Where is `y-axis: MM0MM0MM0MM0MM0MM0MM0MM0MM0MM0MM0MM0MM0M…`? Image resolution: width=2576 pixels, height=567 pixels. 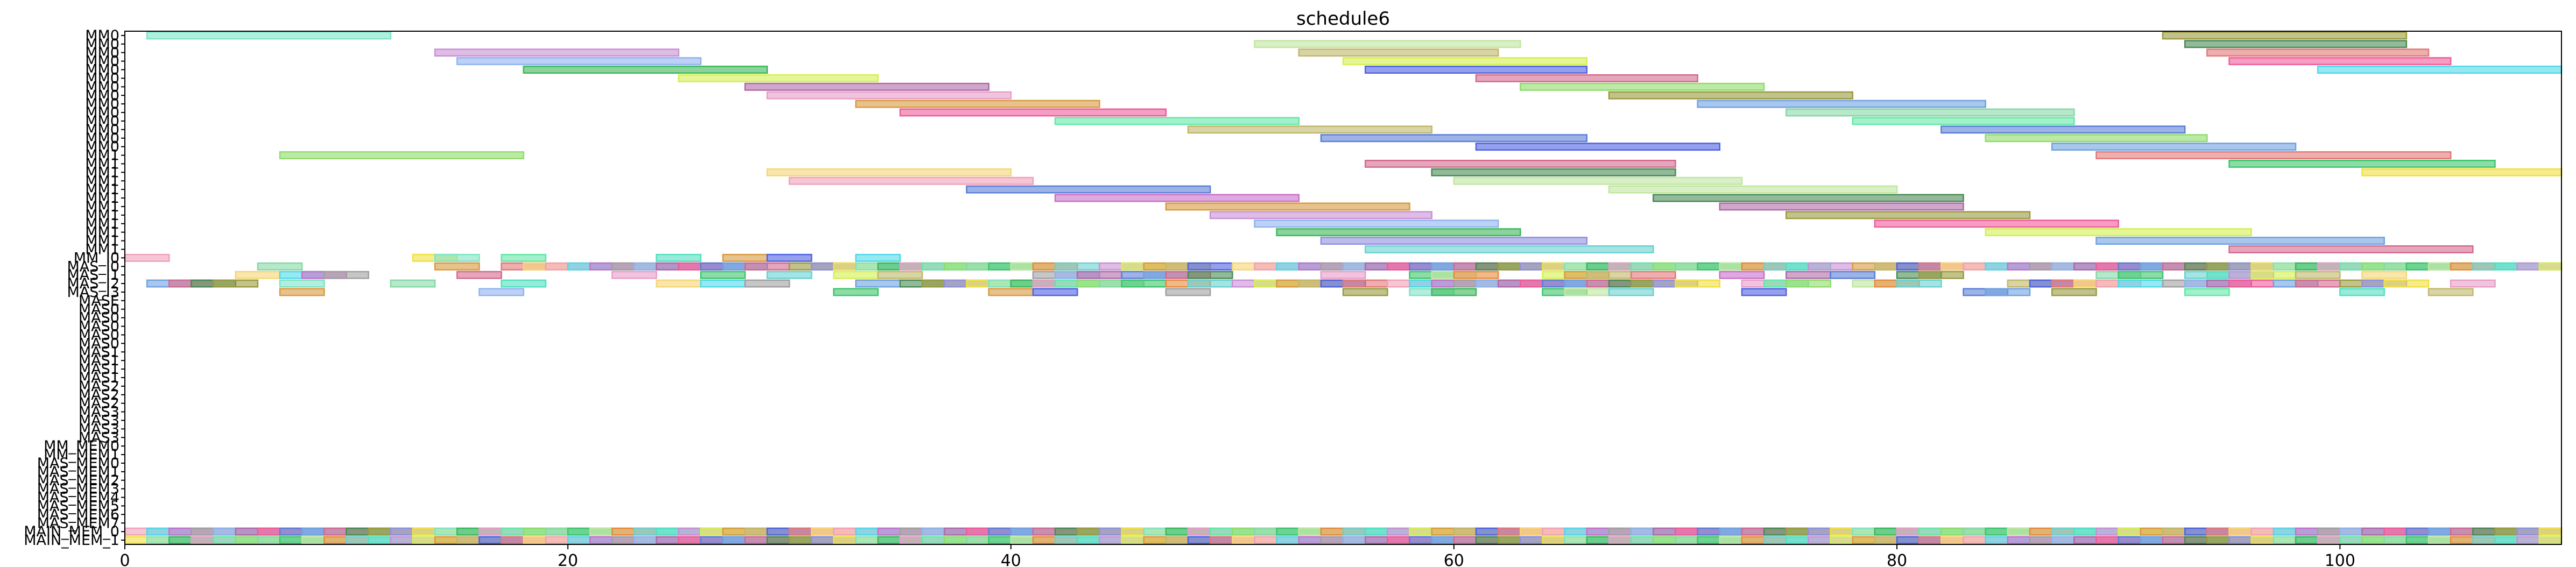 y-axis: MM0MM0MM0MM0MM0MM0MM0MM0MM0MM0MM0MM0MM0M… is located at coordinates (74, 288).